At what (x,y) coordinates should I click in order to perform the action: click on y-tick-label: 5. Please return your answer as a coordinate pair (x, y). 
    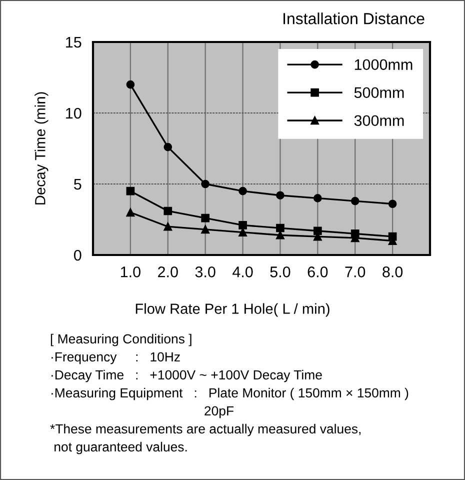
    Looking at the image, I should click on (78, 184).